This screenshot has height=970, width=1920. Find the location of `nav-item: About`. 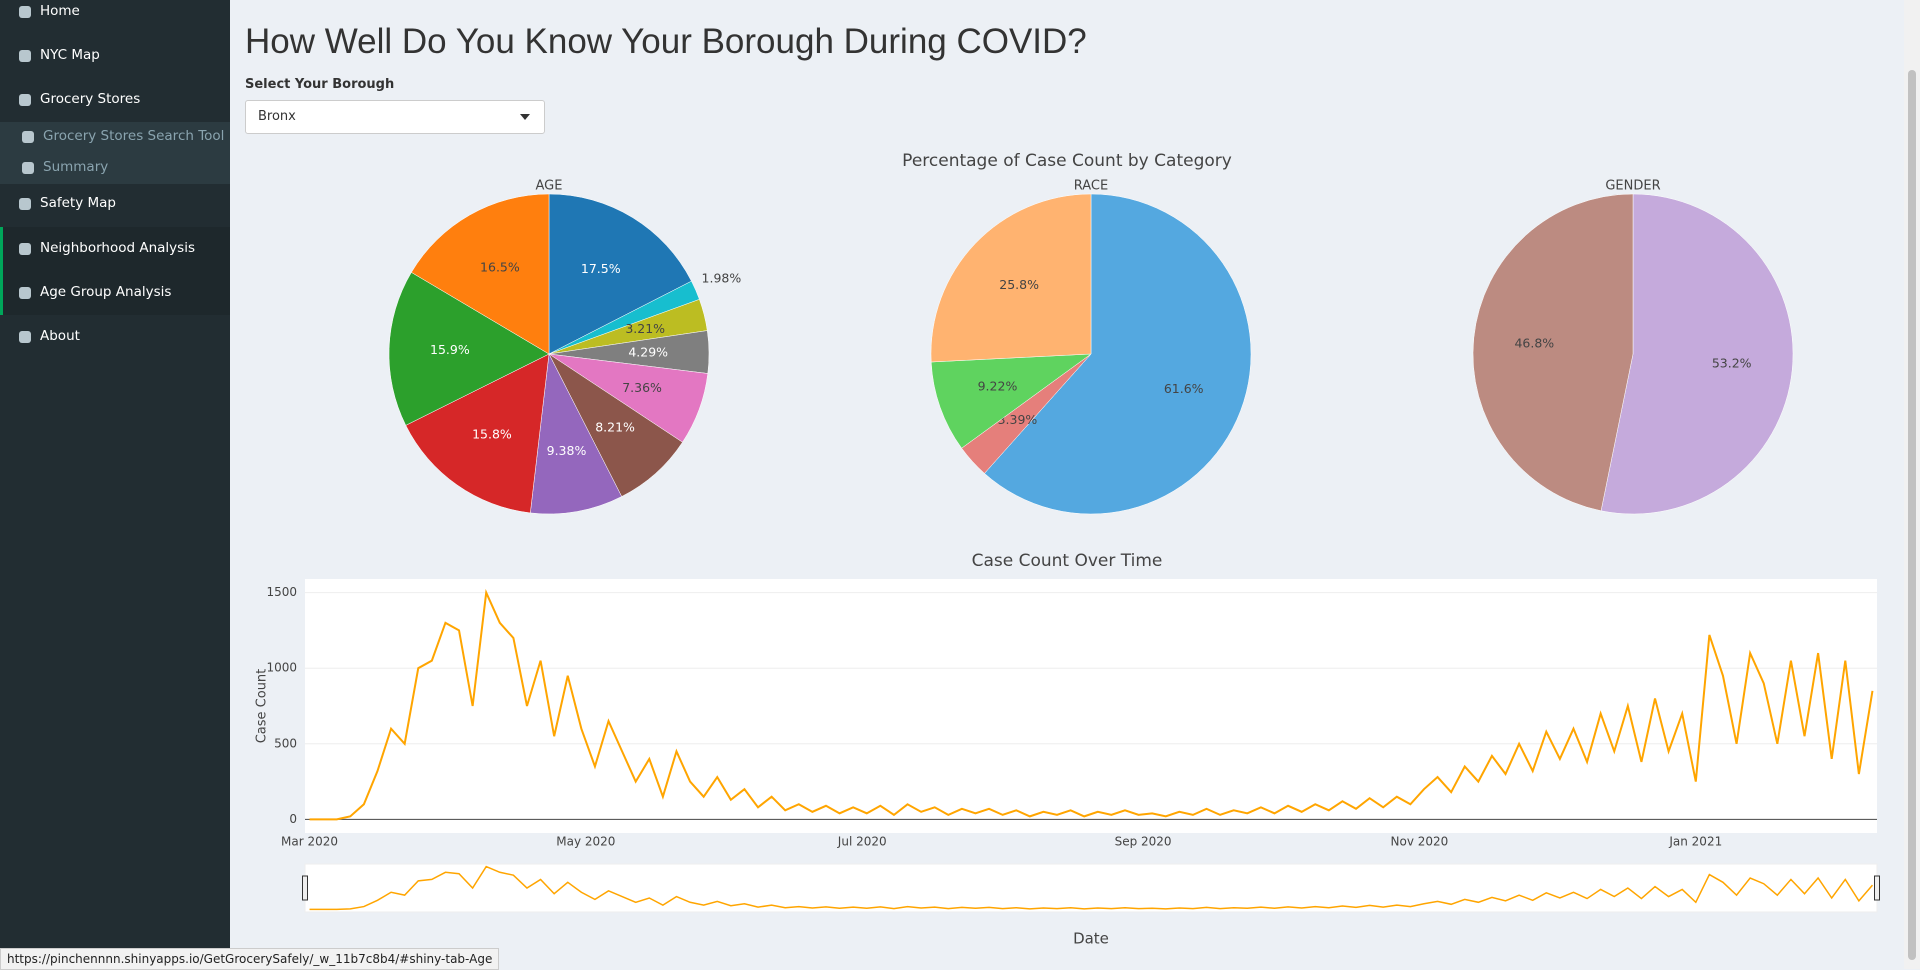

nav-item: About is located at coordinates (60, 336).